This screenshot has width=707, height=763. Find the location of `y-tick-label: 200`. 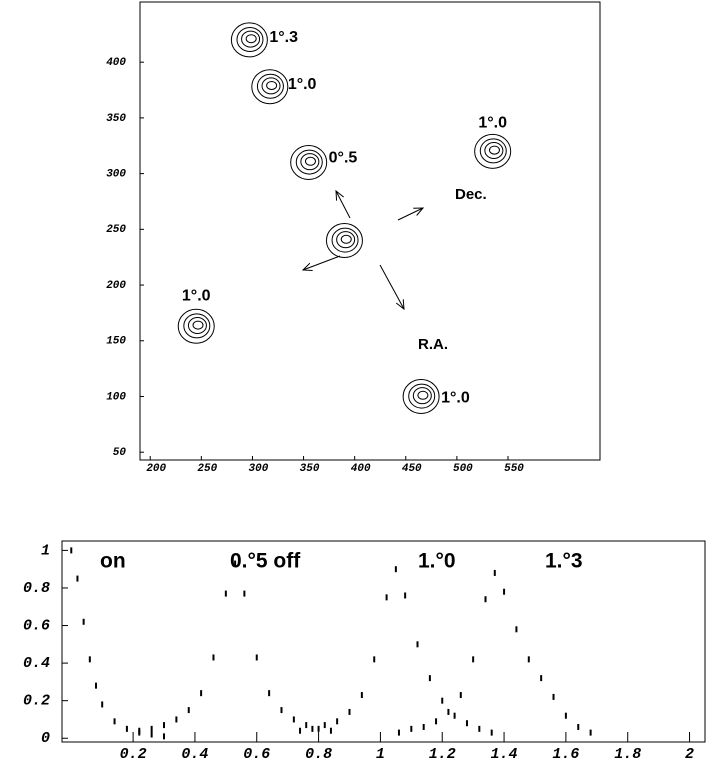

y-tick-label: 200 is located at coordinates (116, 286).